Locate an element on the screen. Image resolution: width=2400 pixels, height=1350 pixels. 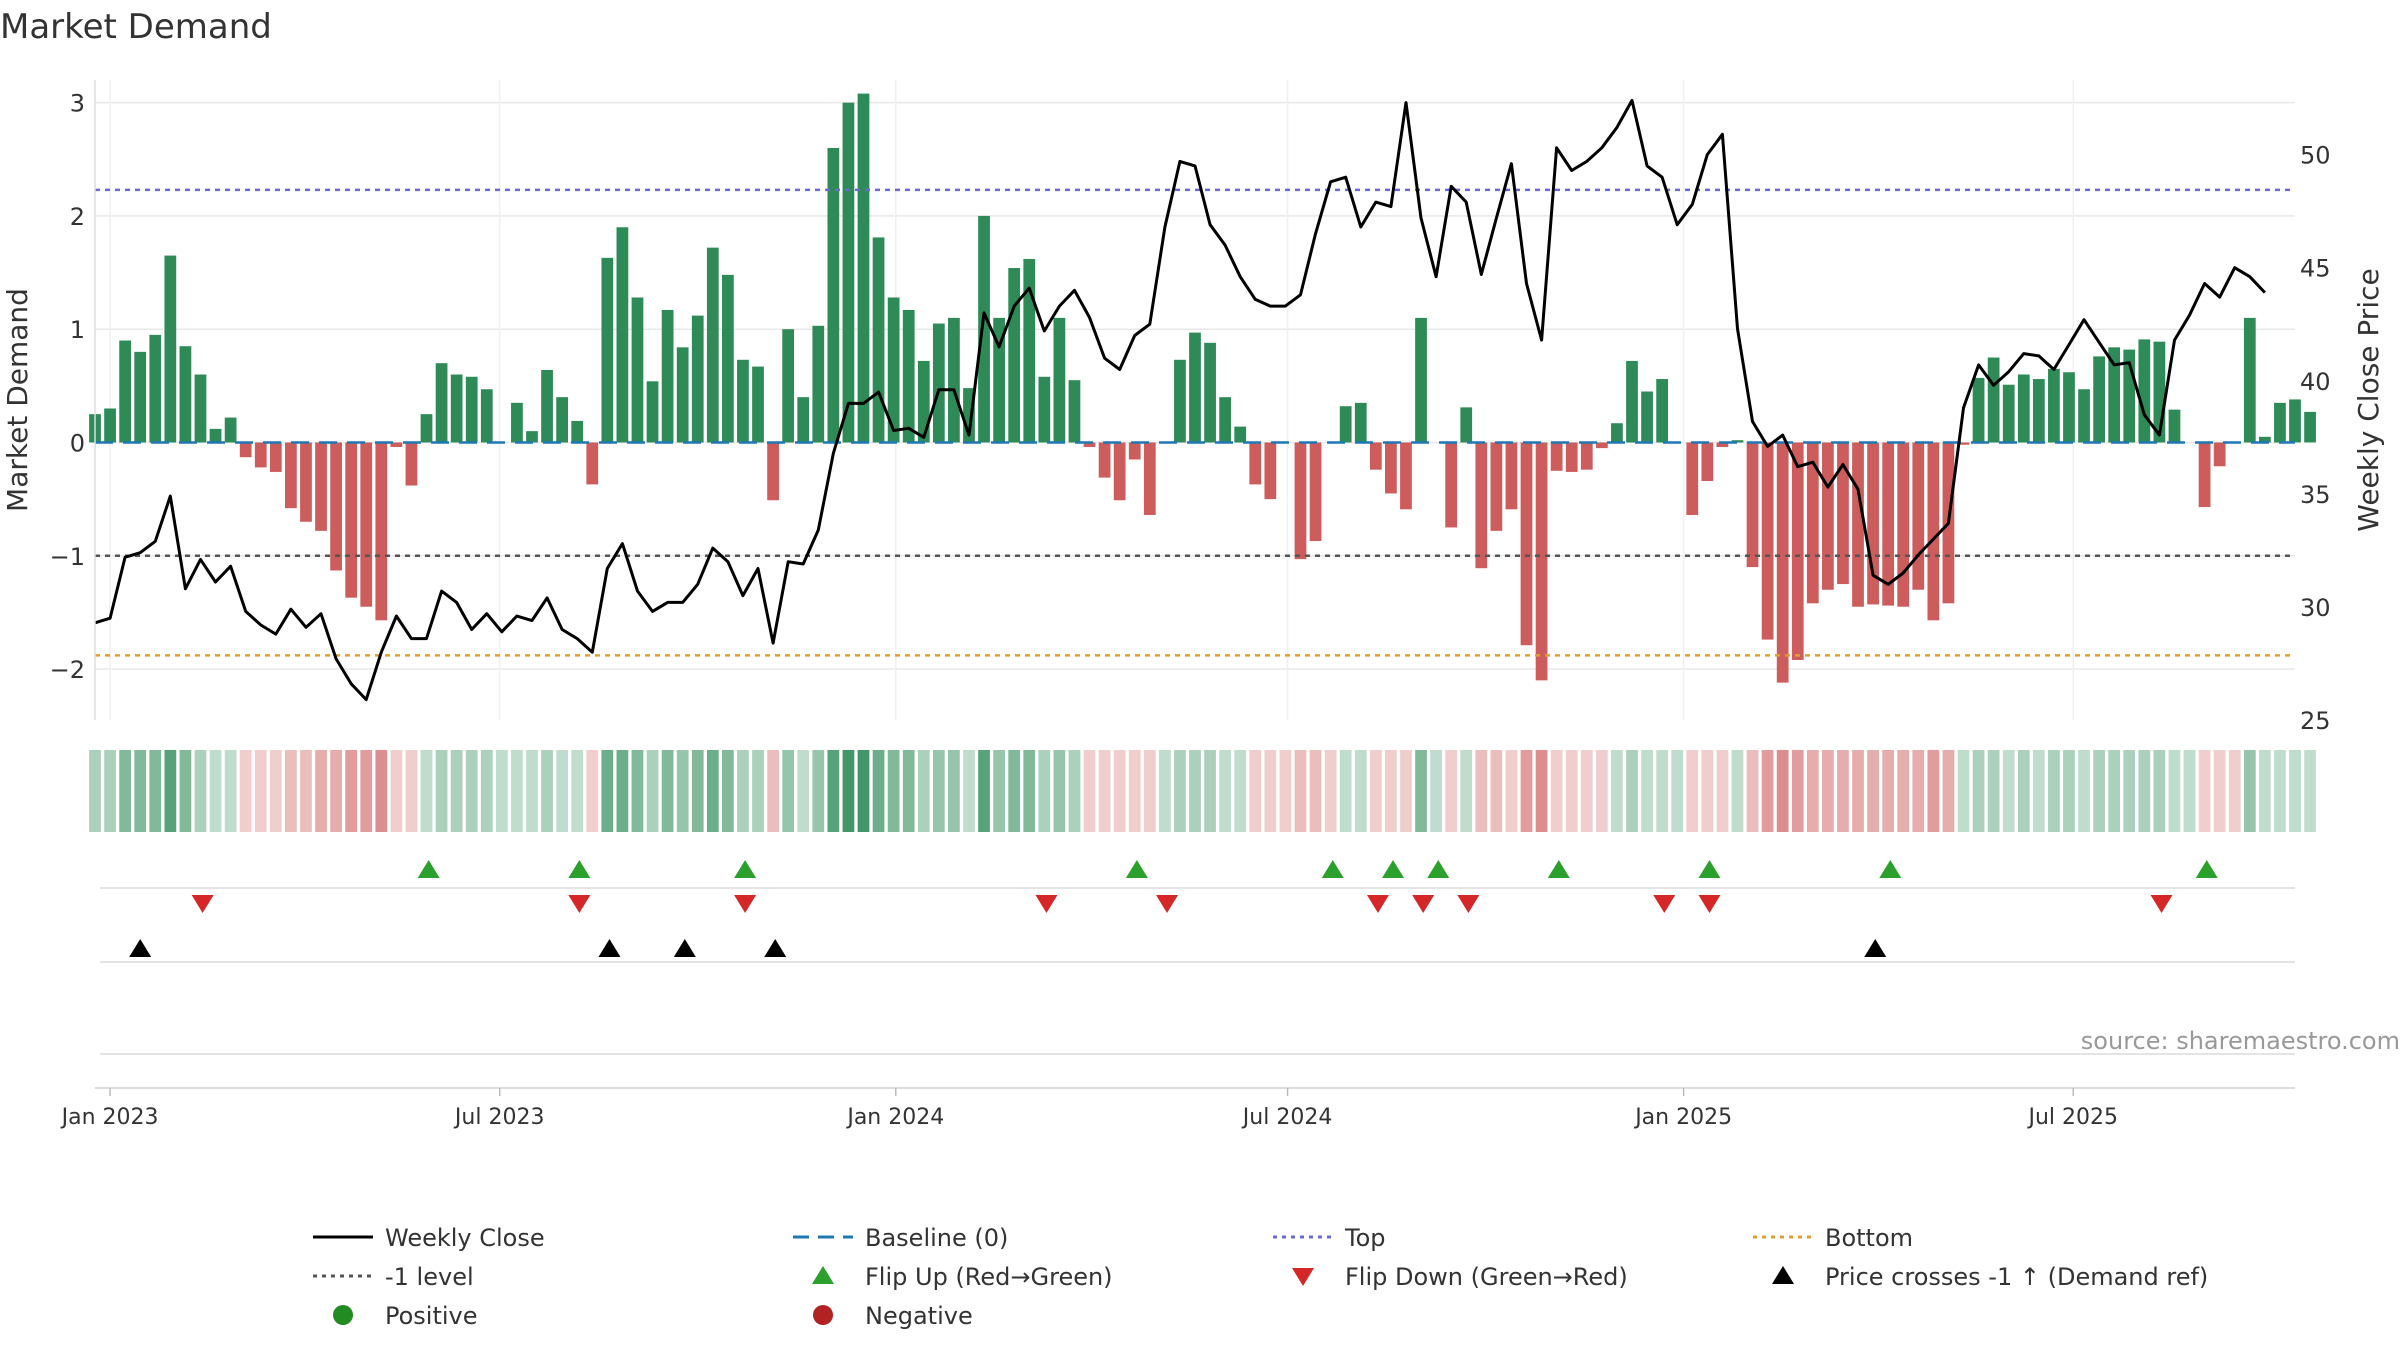
demand-heat-strip is located at coordinates (1202, 791).